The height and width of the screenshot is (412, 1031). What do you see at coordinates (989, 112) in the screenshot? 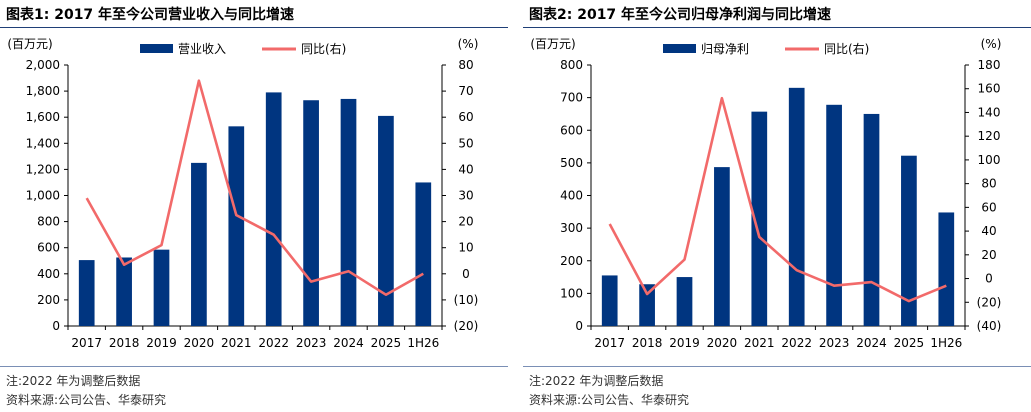
I see `right-tick-label: 140` at bounding box center [989, 112].